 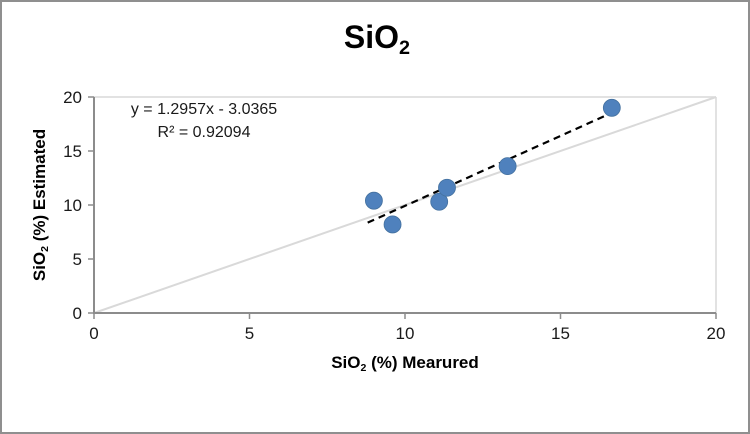 I want to click on trendline-equation: y = 1.2957x - 3.0365, so click(x=204, y=109).